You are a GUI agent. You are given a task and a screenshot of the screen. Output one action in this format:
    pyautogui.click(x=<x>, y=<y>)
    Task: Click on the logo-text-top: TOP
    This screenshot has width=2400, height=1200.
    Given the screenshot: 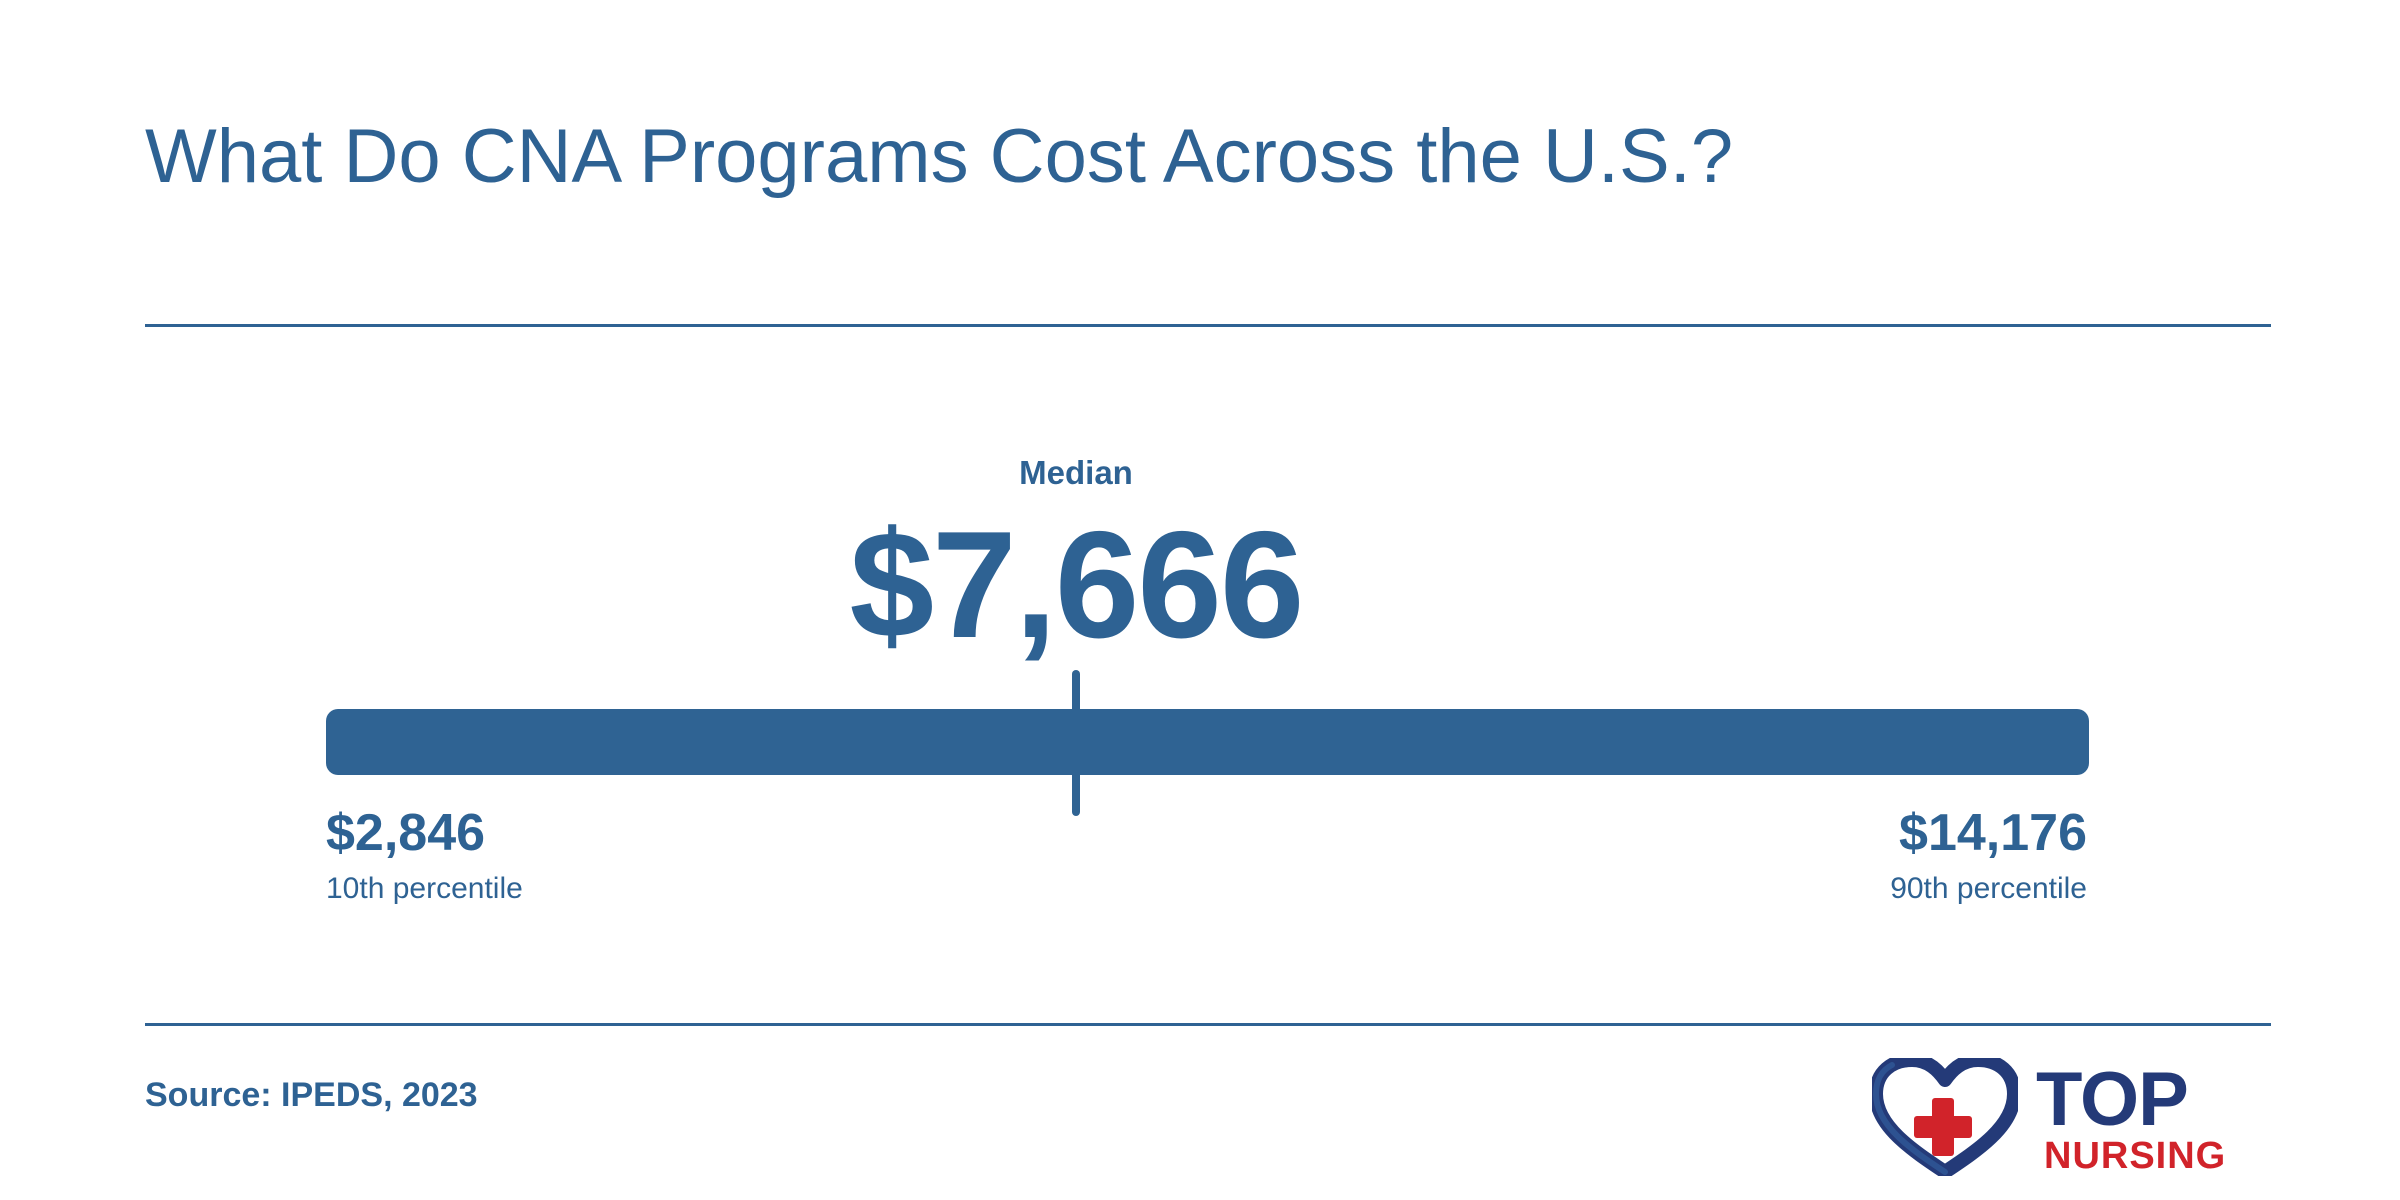 What is the action you would take?
    pyautogui.click(x=2112, y=1099)
    